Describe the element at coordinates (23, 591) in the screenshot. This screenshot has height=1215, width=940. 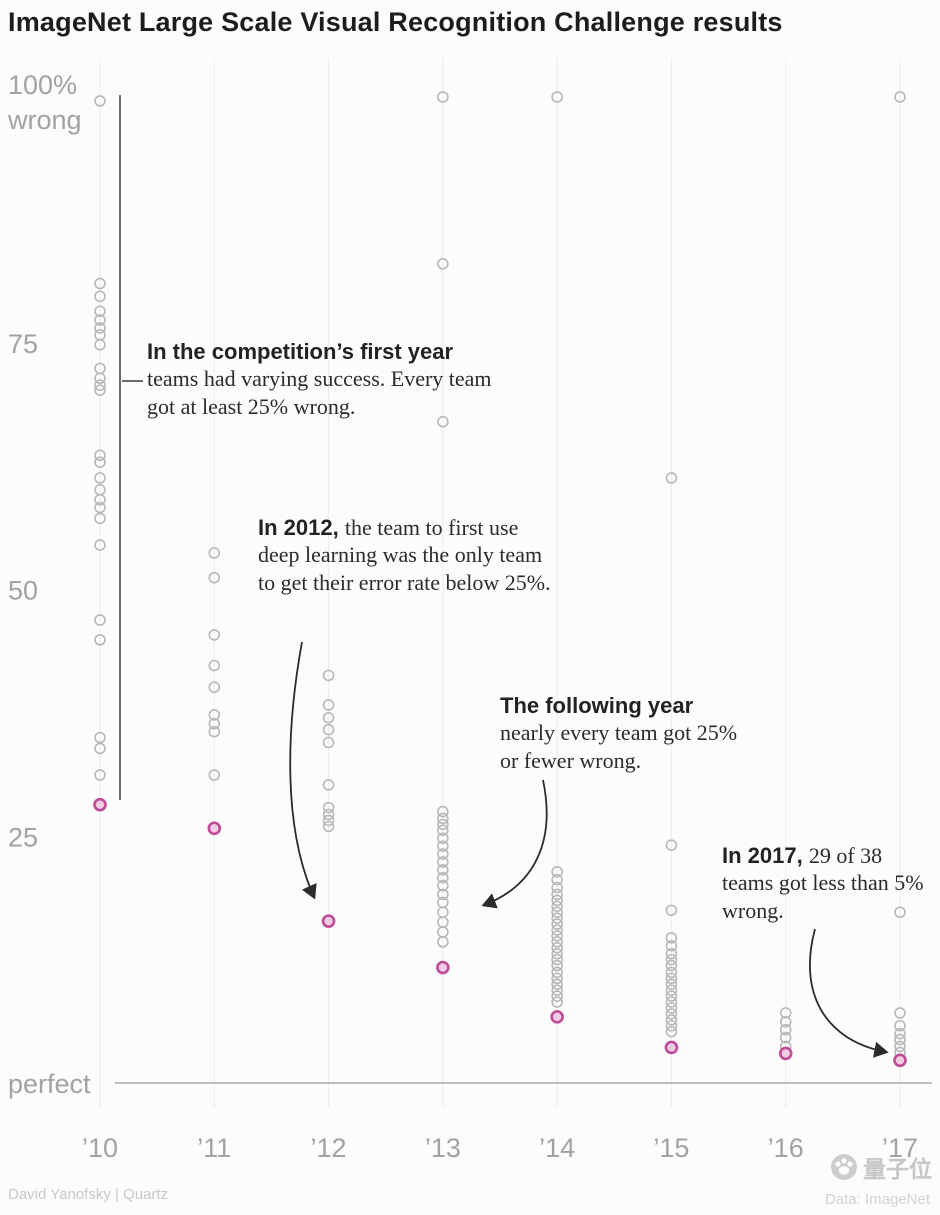
I see `y-tick-label: 50` at that location.